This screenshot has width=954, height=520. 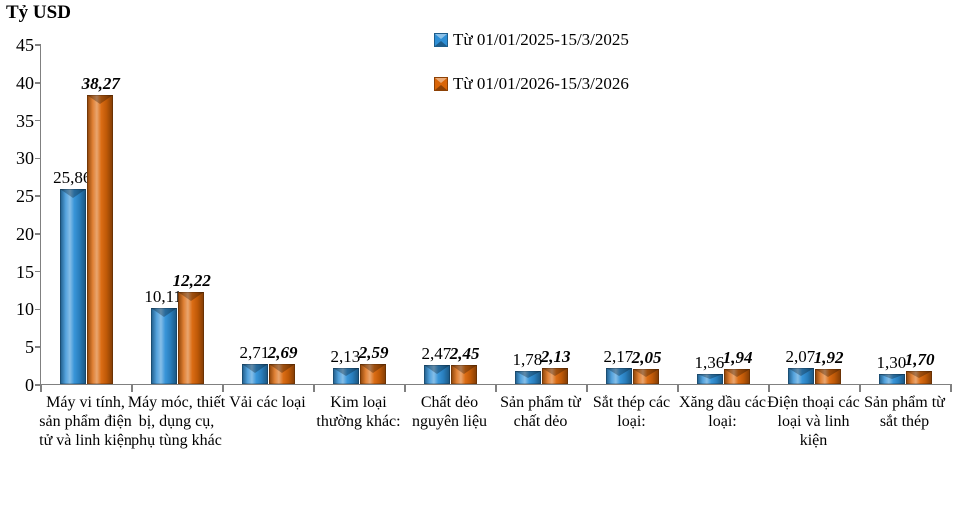 What do you see at coordinates (813, 421) in the screenshot?
I see `x-axis-category-label: Điện thoại các loại và linh kiện` at bounding box center [813, 421].